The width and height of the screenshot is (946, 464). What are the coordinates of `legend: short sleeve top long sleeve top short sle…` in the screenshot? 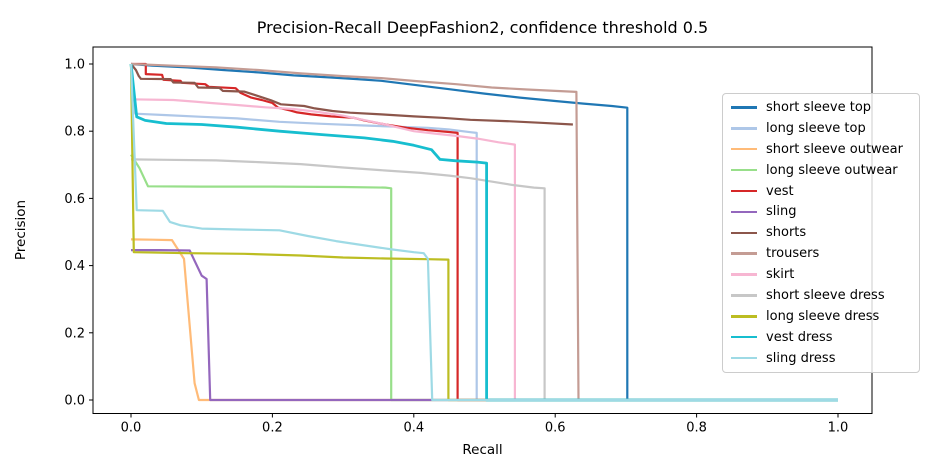 It's located at (821, 233).